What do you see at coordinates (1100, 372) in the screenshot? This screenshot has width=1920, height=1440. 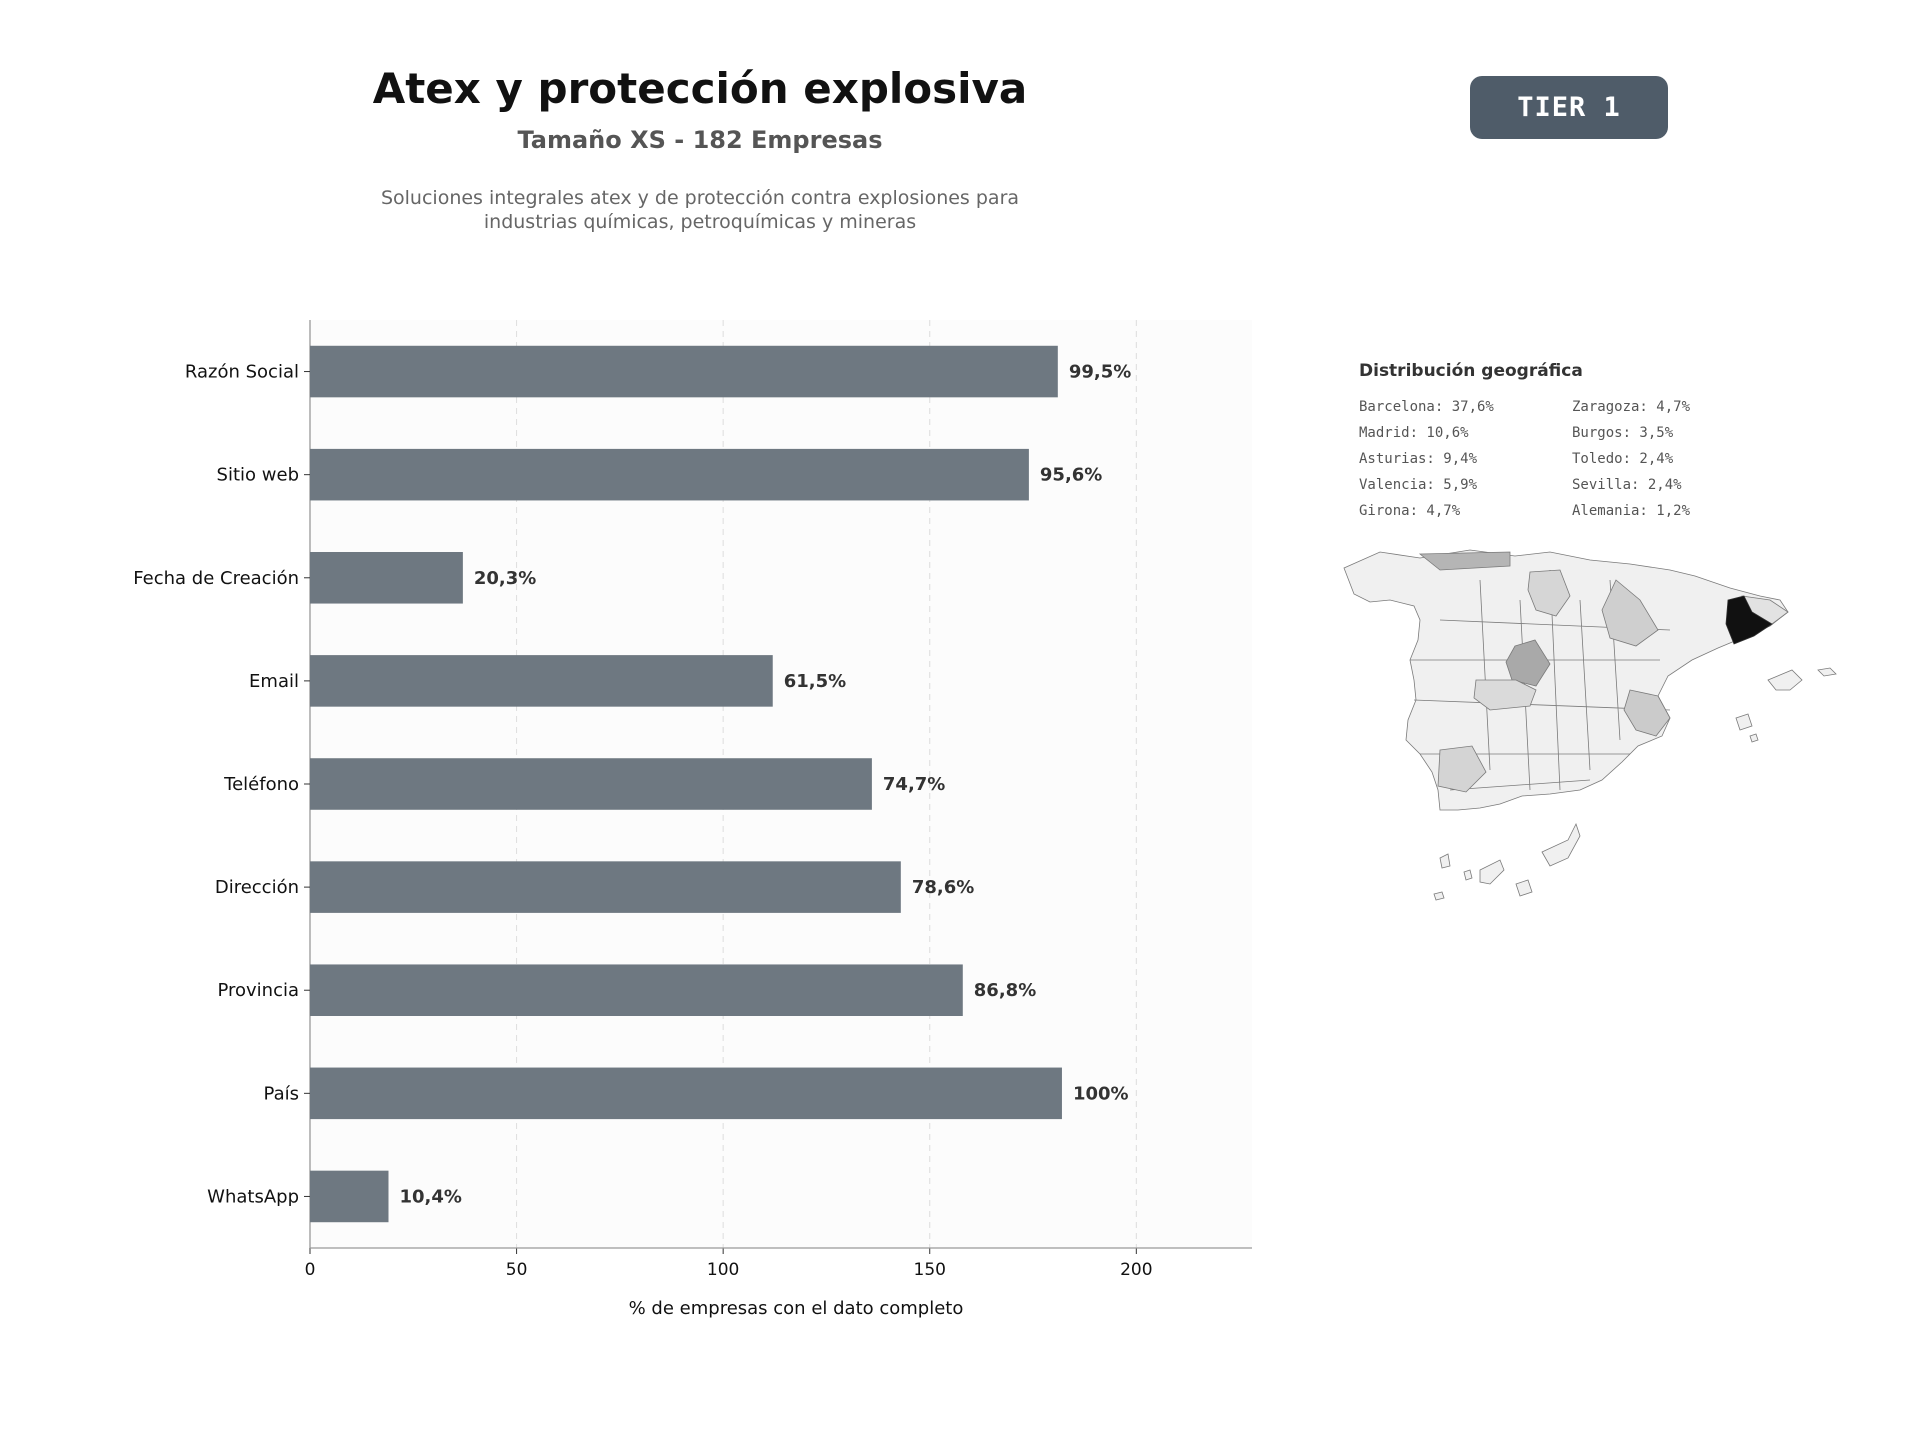 I see `data-label: 99,5%` at bounding box center [1100, 372].